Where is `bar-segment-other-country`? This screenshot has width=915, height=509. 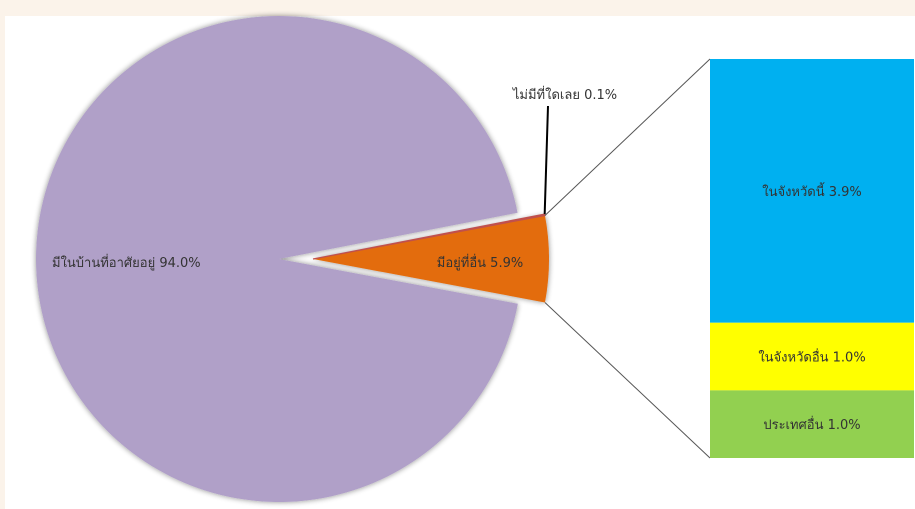
bar-segment-other-country is located at coordinates (812, 424).